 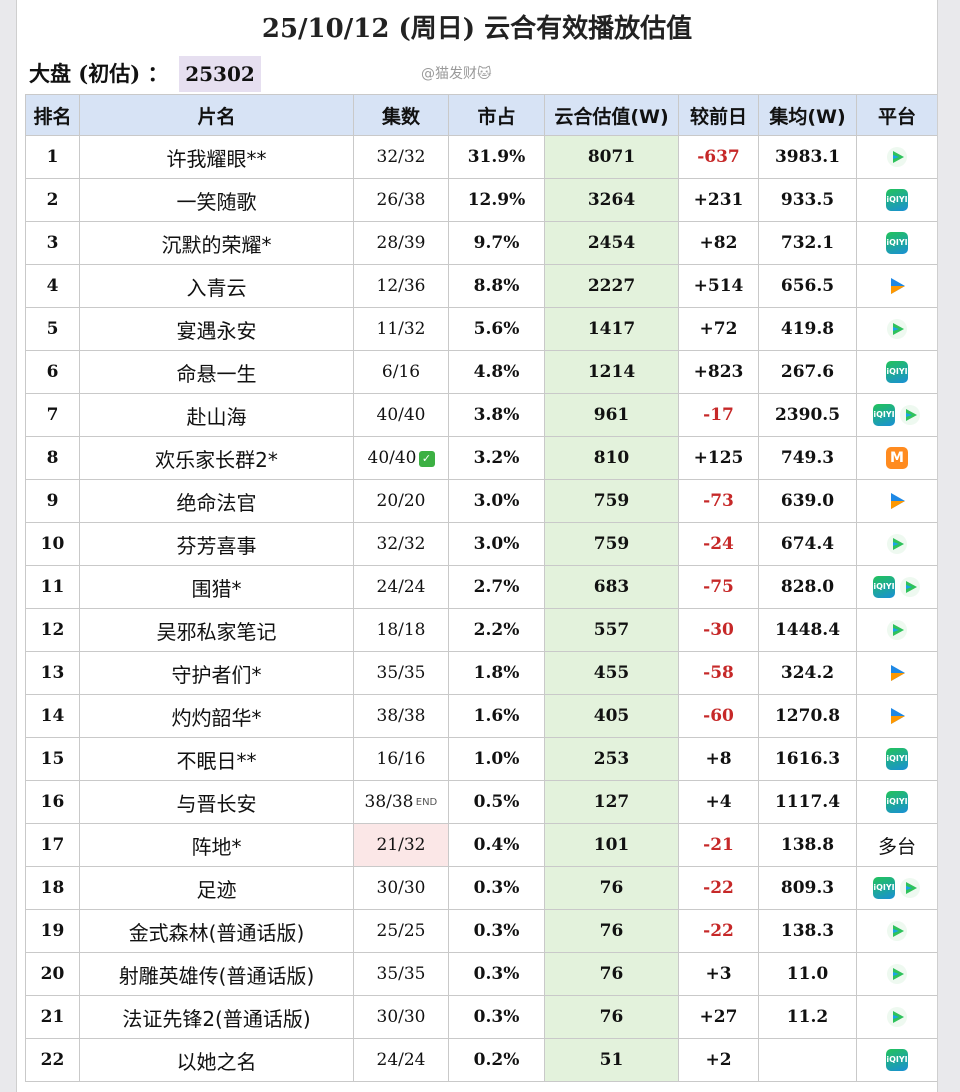 I want to click on rank-cell: 16, so click(x=52, y=802).